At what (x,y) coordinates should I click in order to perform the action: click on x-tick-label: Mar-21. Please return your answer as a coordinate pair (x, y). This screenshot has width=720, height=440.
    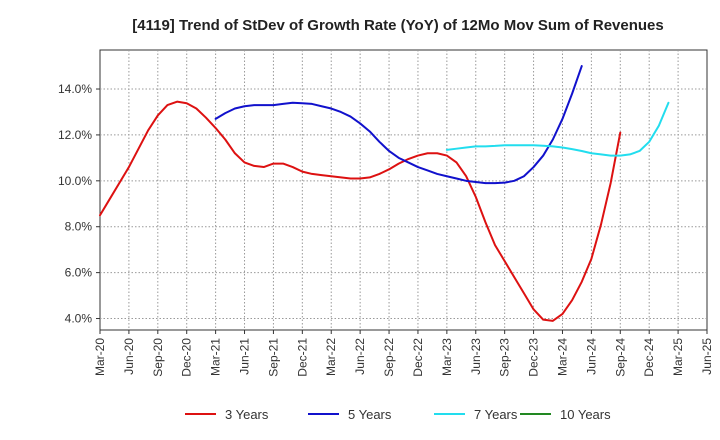
    Looking at the image, I should click on (216, 357).